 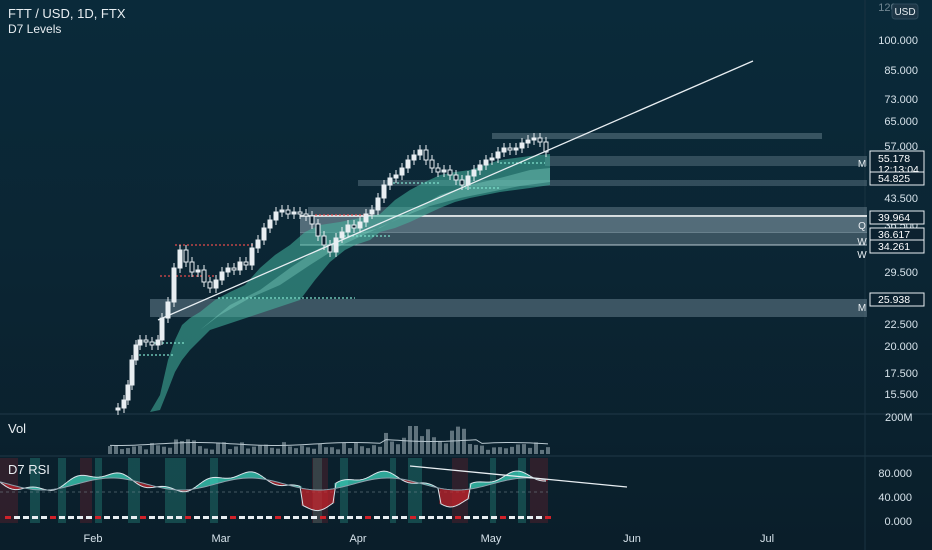 What do you see at coordinates (862, 308) in the screenshot?
I see `level-tag: M` at bounding box center [862, 308].